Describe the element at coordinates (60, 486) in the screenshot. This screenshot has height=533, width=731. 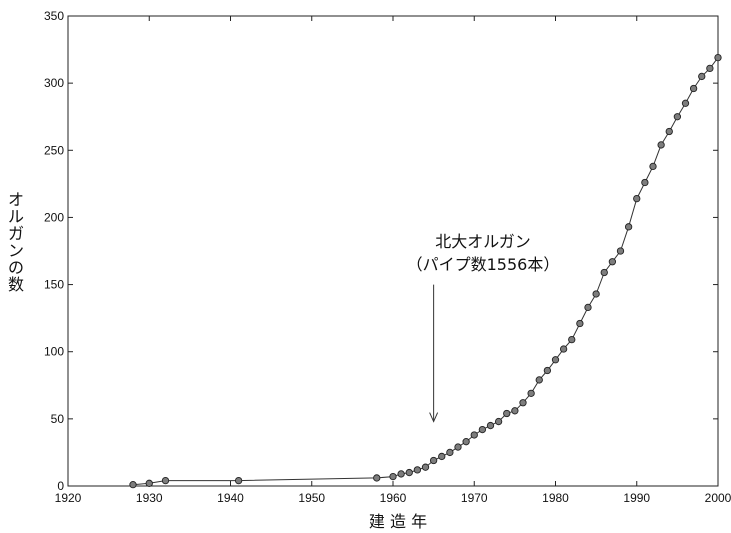
I see `y-tick-label: 0` at that location.